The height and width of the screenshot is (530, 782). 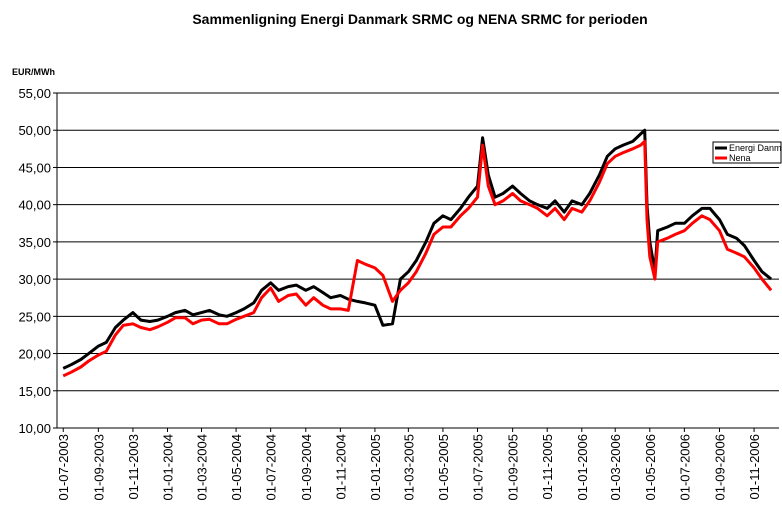 What do you see at coordinates (478, 467) in the screenshot?
I see `x-tick-label: 01-07-2005` at bounding box center [478, 467].